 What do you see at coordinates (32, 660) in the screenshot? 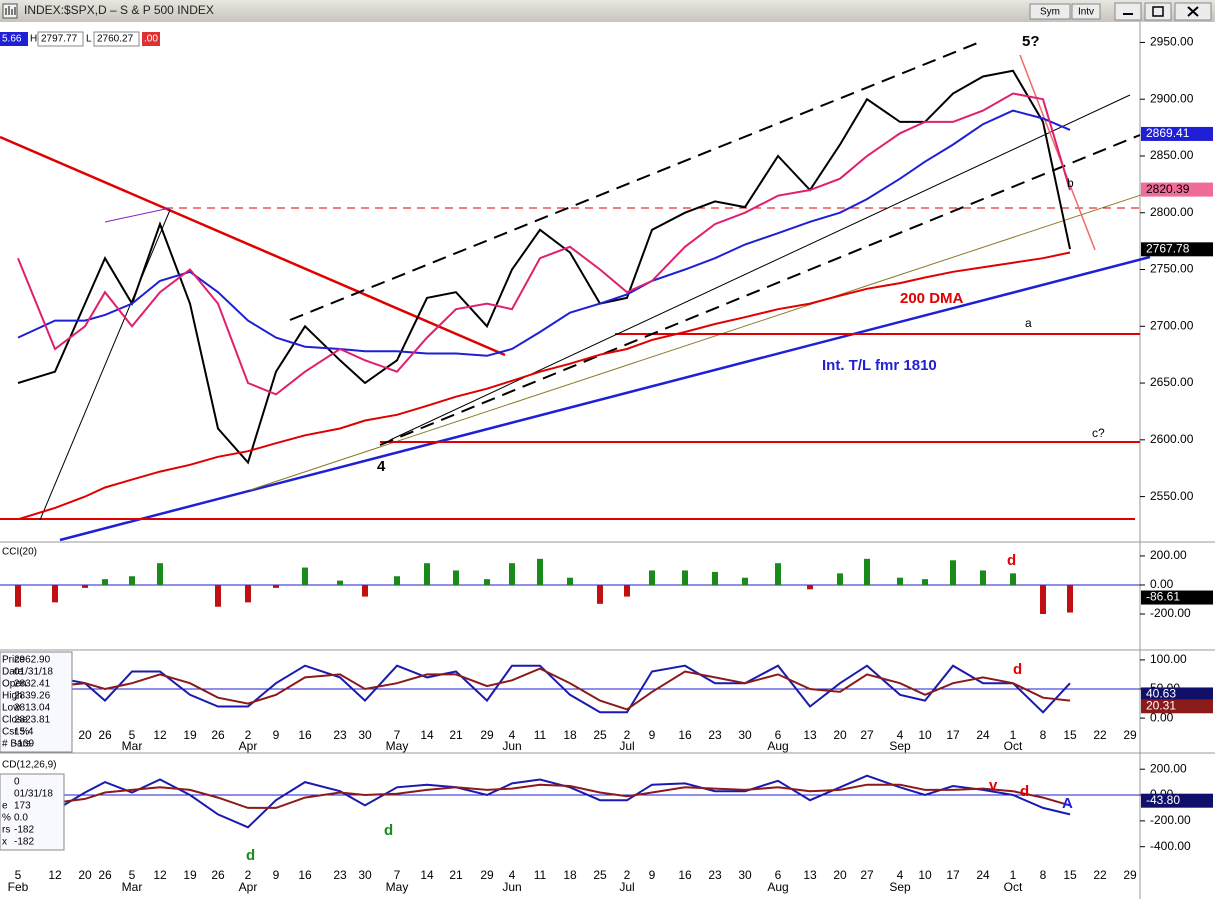
I see `info-value: 2962.90` at bounding box center [32, 660].